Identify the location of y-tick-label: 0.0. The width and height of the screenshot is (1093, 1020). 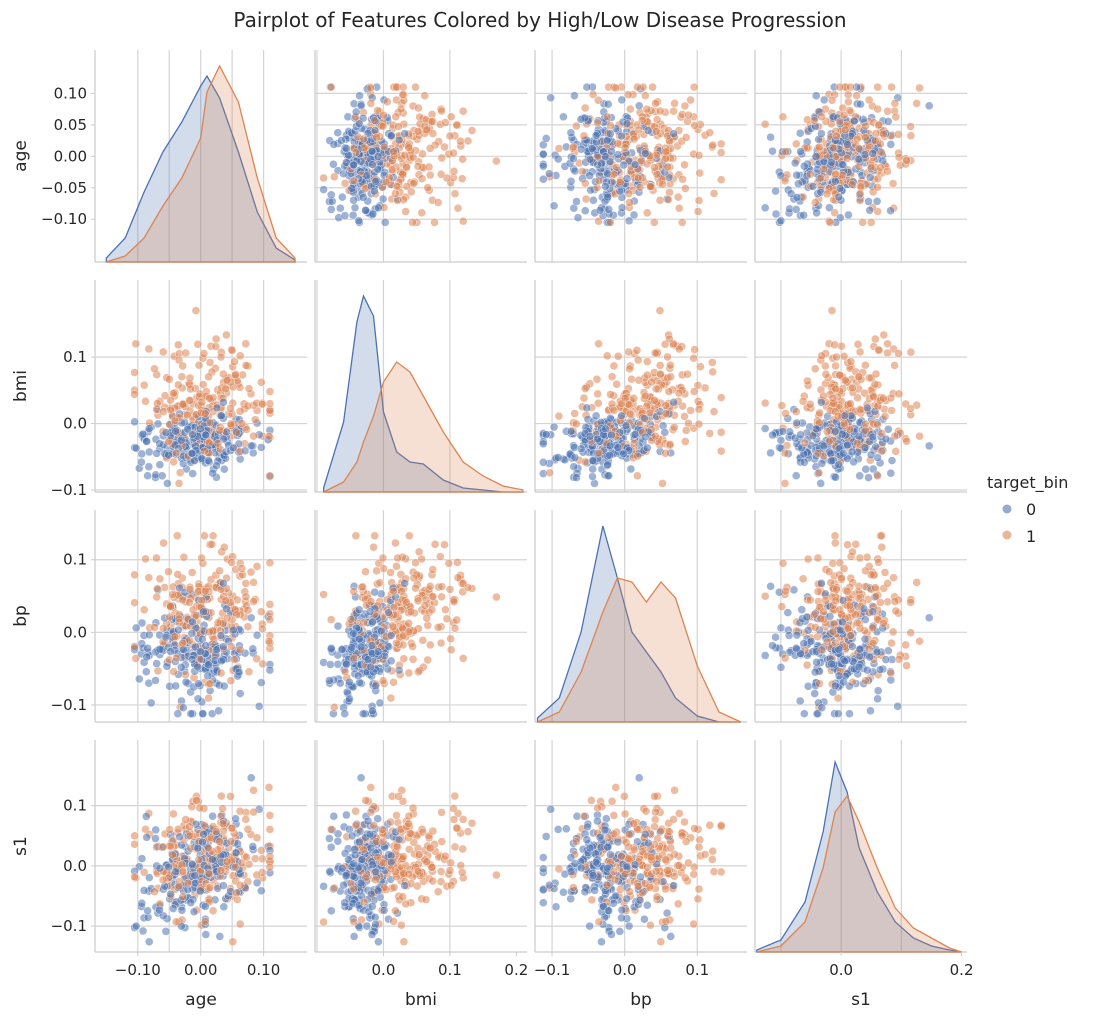
(75, 866).